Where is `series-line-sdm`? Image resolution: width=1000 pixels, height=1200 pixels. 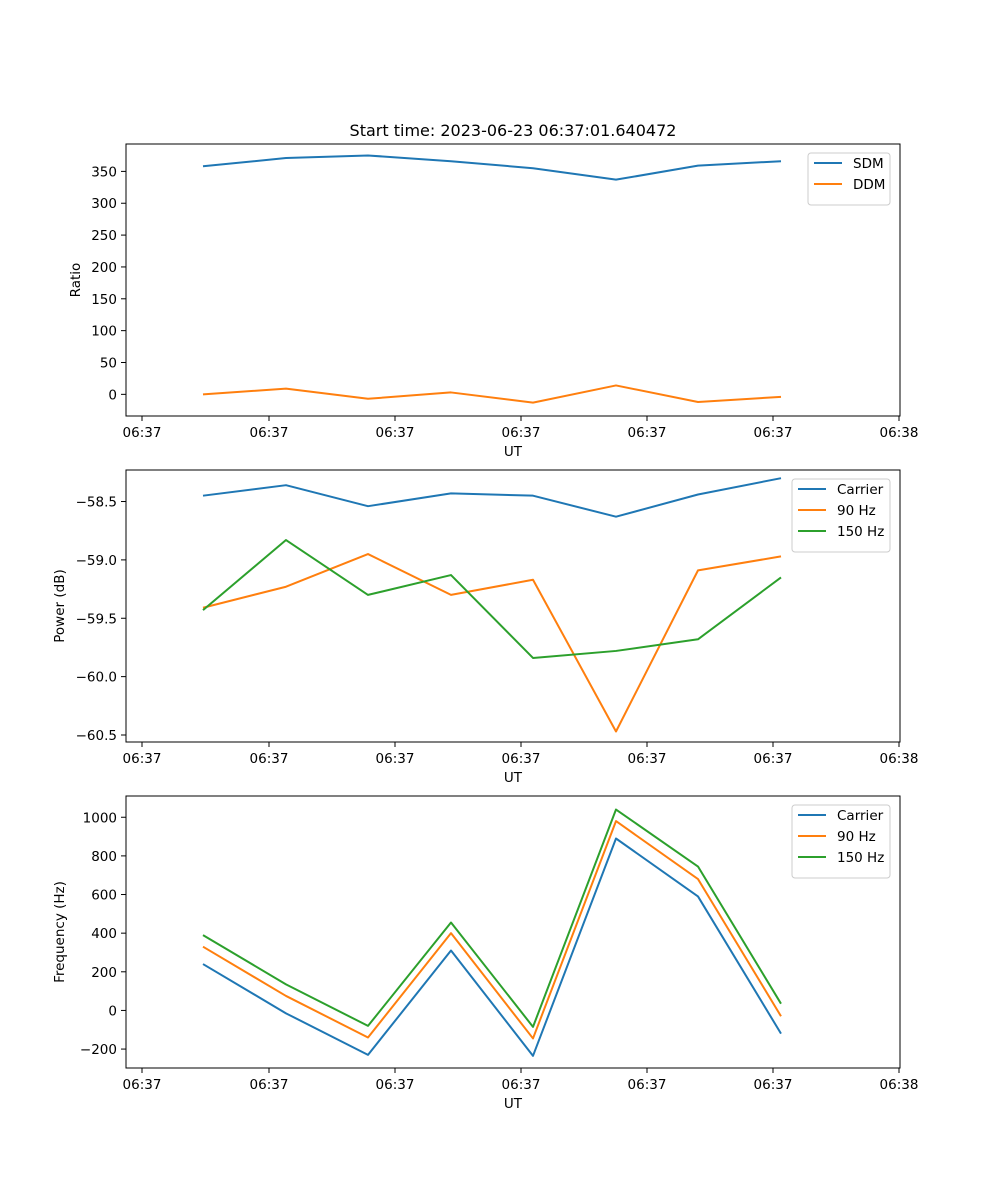 series-line-sdm is located at coordinates (492, 167).